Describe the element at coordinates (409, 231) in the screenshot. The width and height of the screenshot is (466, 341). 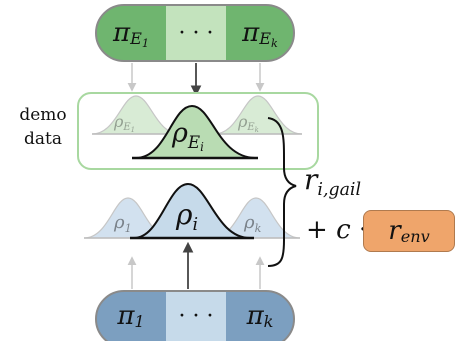
I see `env-reward-box: r env` at that location.